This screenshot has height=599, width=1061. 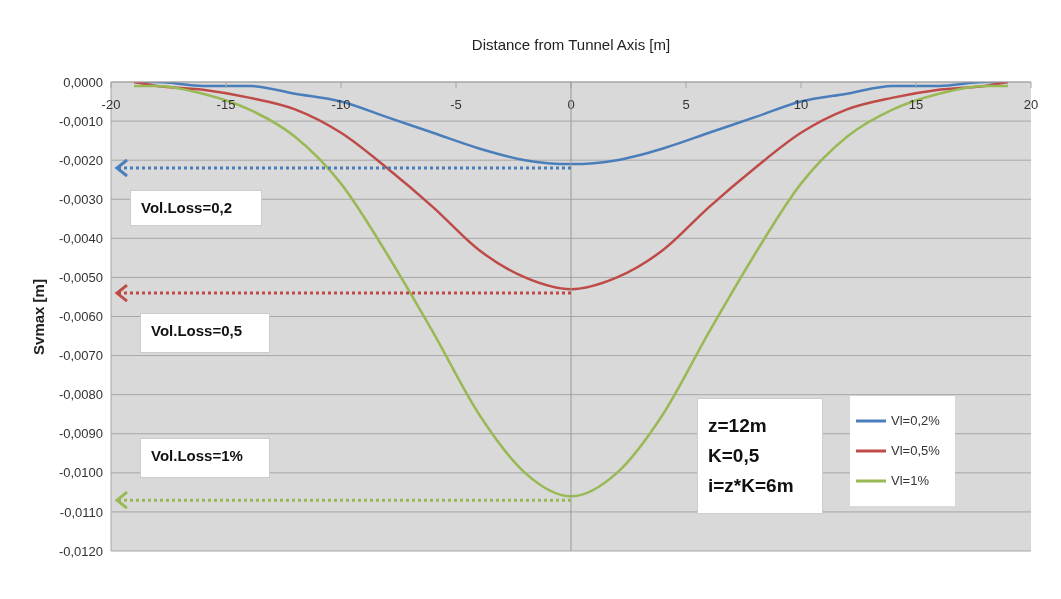 What do you see at coordinates (80, 434) in the screenshot?
I see `y-tick-label: -0,0090` at bounding box center [80, 434].